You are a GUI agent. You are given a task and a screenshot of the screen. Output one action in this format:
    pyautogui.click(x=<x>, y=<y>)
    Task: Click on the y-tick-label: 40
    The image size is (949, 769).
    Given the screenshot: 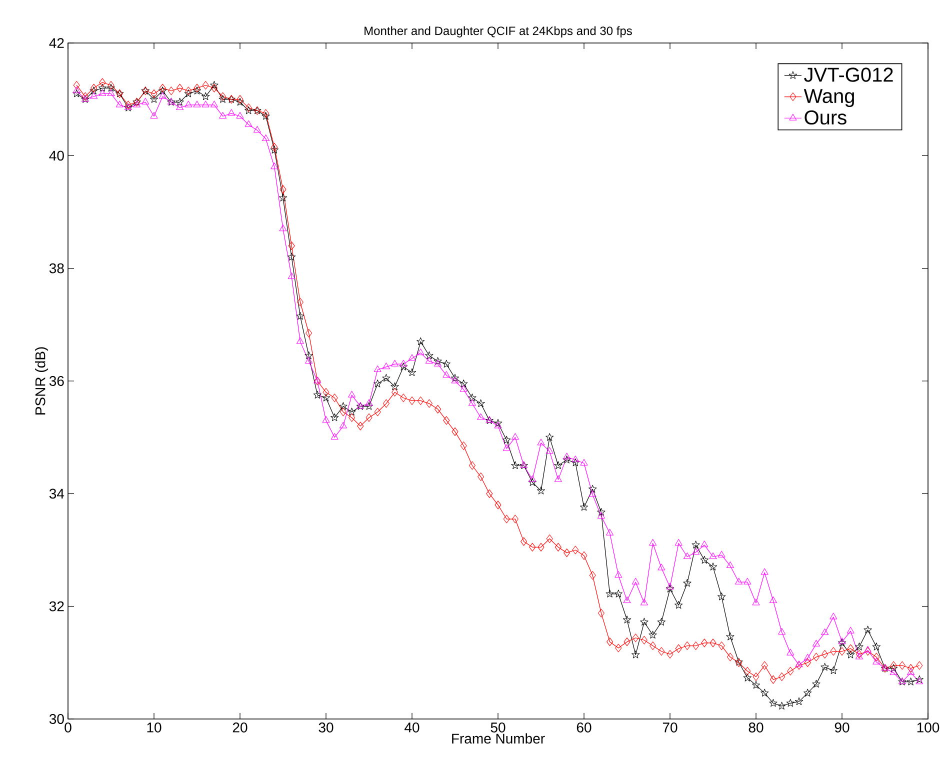 What is the action you would take?
    pyautogui.click(x=56, y=155)
    